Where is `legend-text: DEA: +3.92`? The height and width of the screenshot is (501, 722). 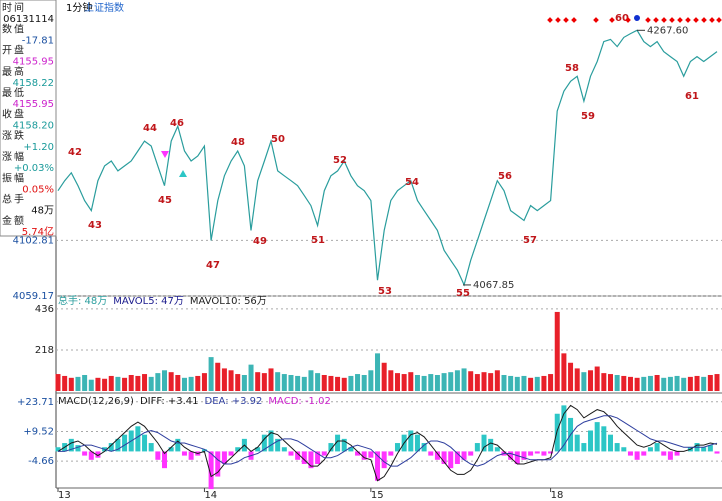
legend-text: DEA: +3.92 is located at coordinates (234, 401).